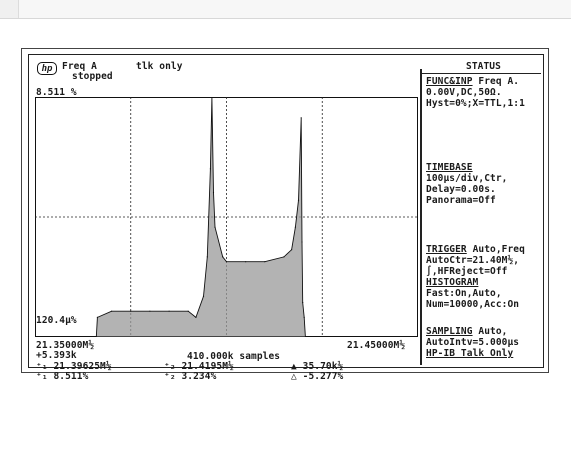 The width and height of the screenshot is (571, 455). I want to click on talk-mode: tlk only, so click(159, 66).